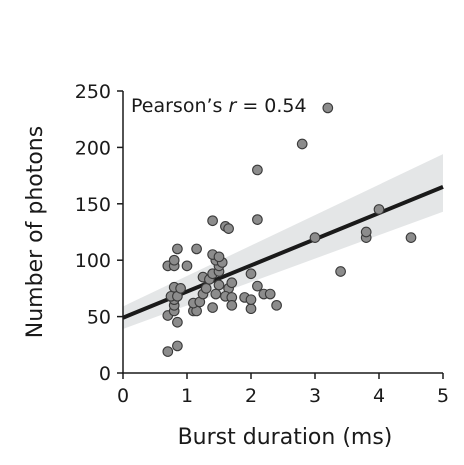 This screenshot has height=465, width=464. What do you see at coordinates (187, 396) in the screenshot?
I see `x-tick-label: 1` at bounding box center [187, 396].